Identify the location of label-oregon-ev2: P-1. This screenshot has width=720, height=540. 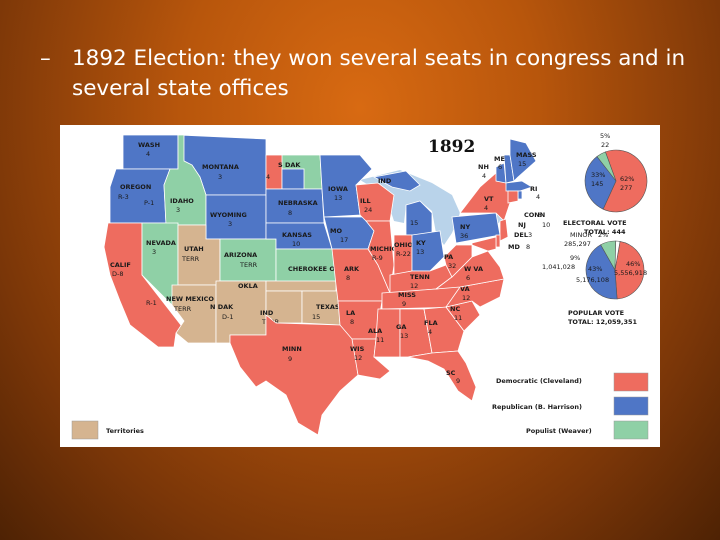
(149, 203).